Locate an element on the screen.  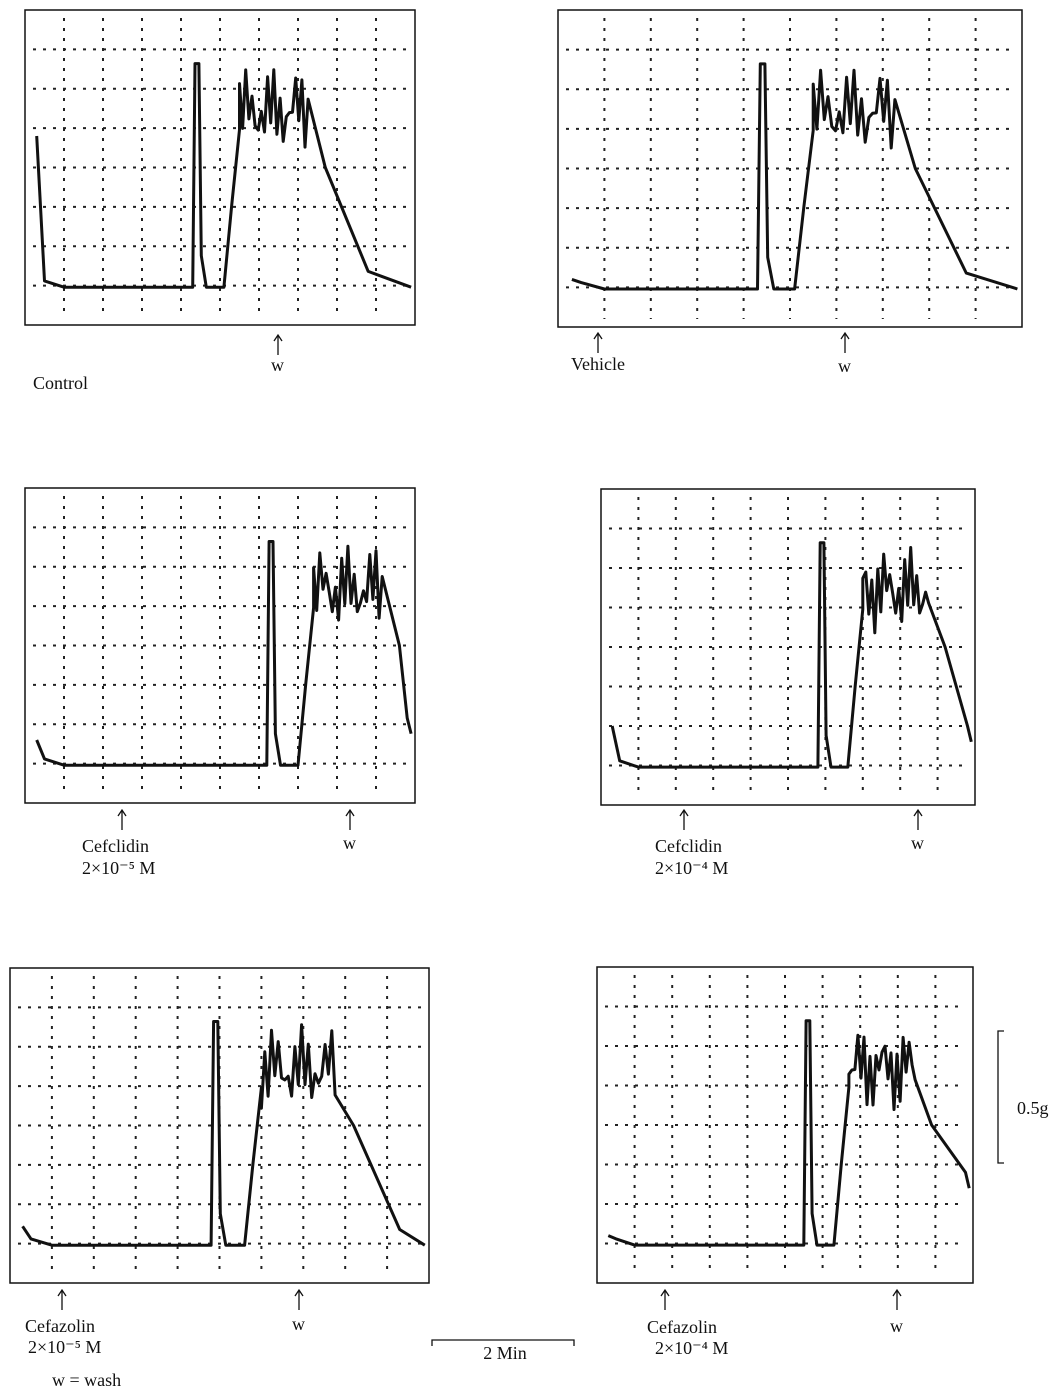
time-scale-label: 2 Min is located at coordinates (505, 1353).